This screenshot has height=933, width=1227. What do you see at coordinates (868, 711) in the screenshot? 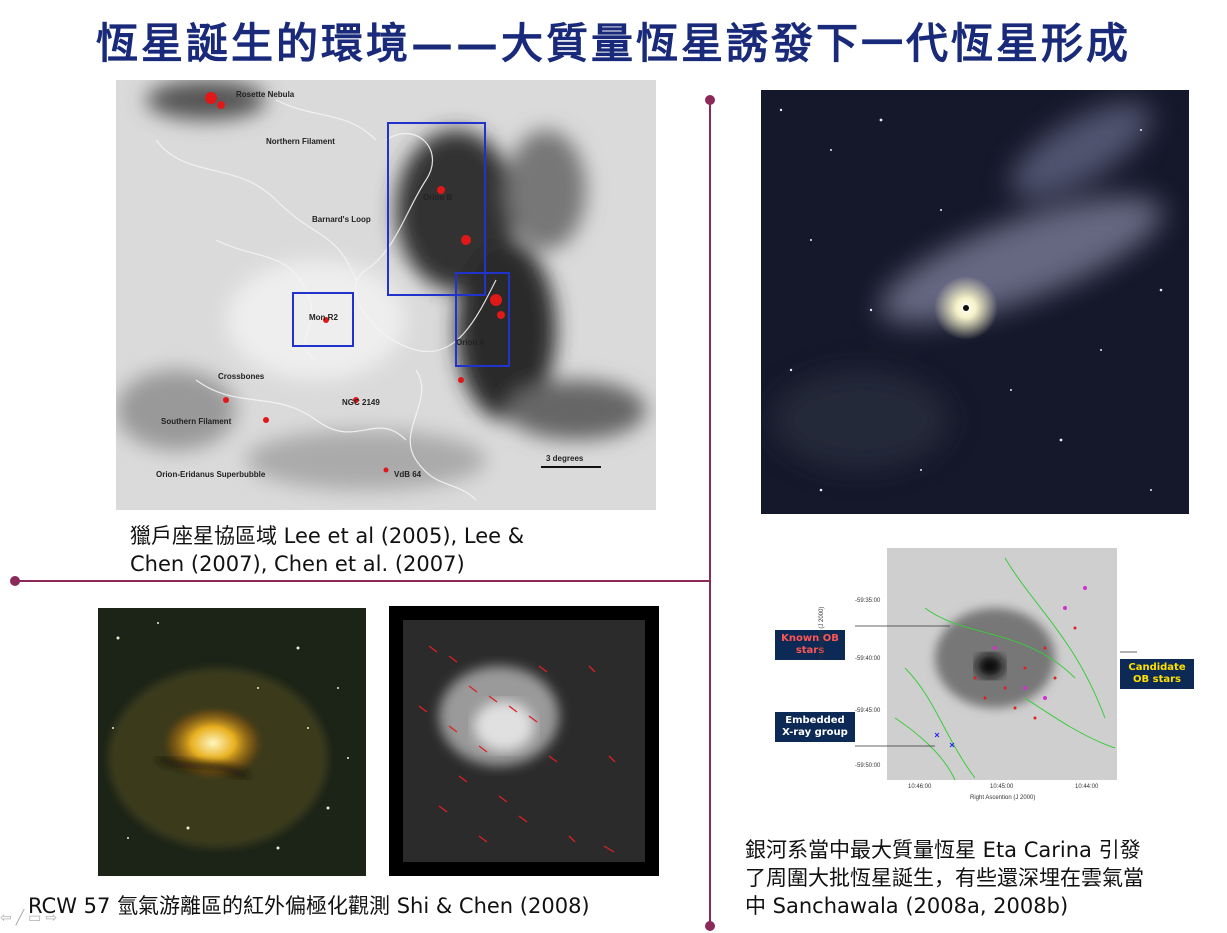
I see `ytick-3: -59:45:00` at bounding box center [868, 711].